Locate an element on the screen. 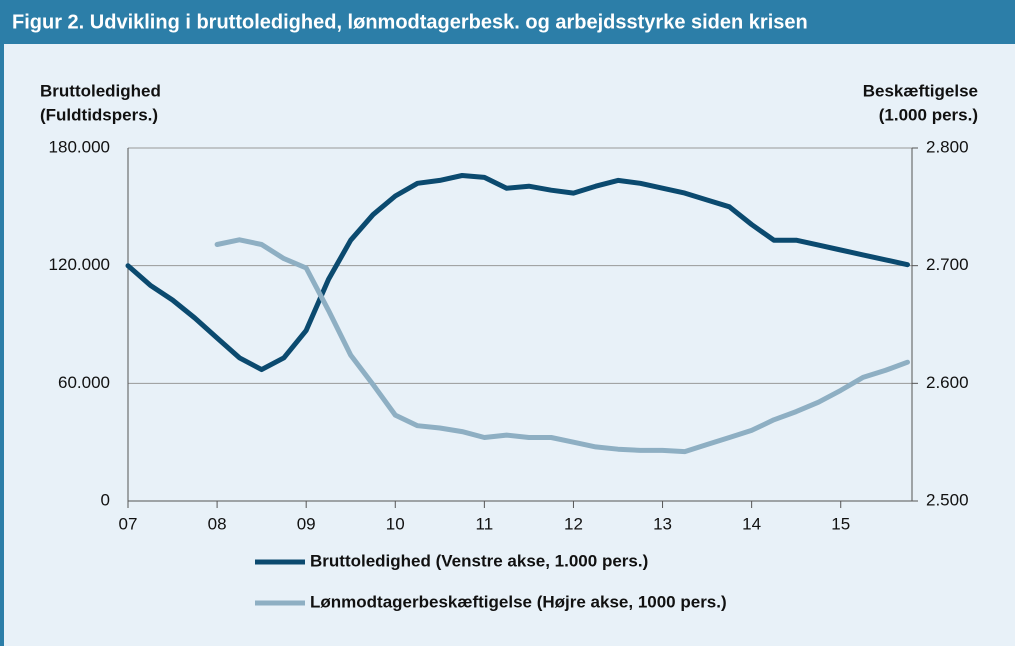  y-tick-label: 120.000 is located at coordinates (79, 264).